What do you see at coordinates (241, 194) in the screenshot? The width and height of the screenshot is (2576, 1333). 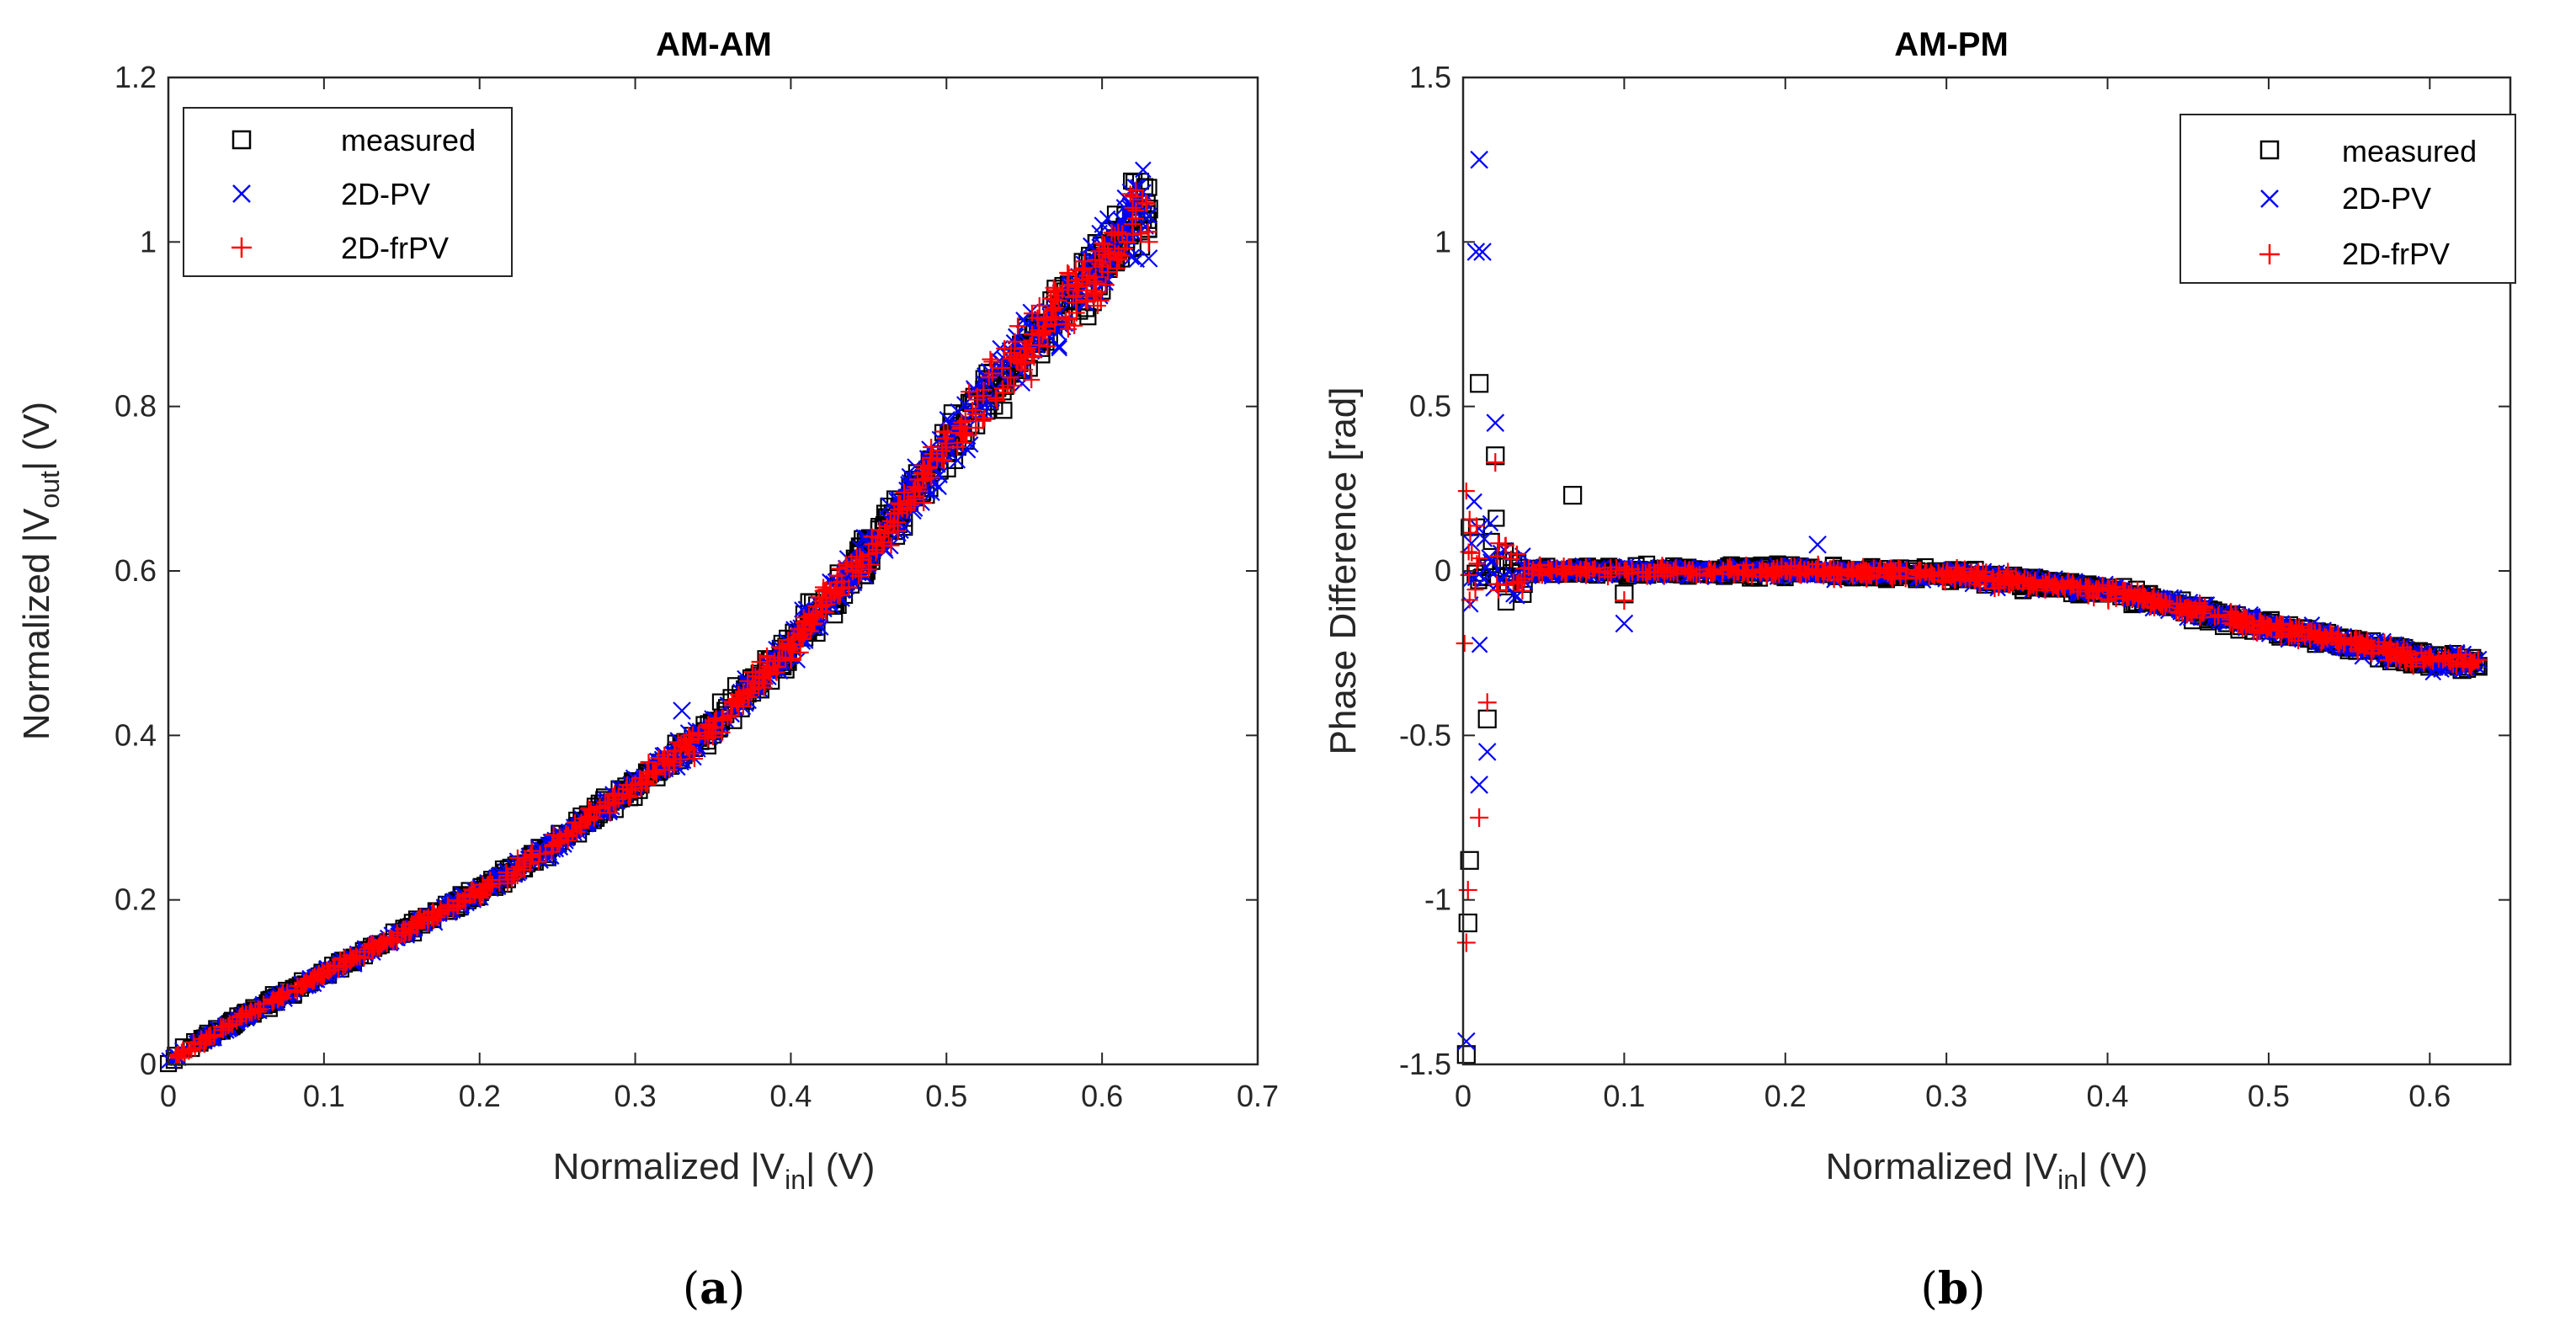 I see `legend-marker-x` at bounding box center [241, 194].